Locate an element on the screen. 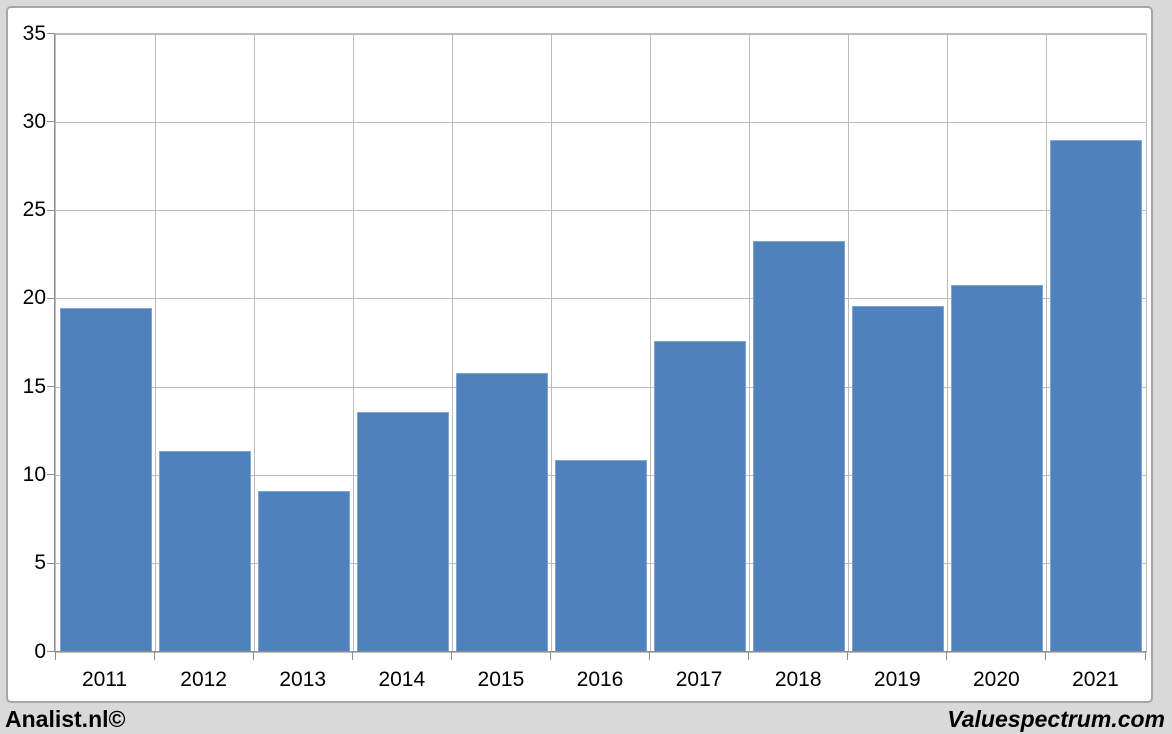 The width and height of the screenshot is (1172, 734). y-tick-label: 0 is located at coordinates (40, 651).